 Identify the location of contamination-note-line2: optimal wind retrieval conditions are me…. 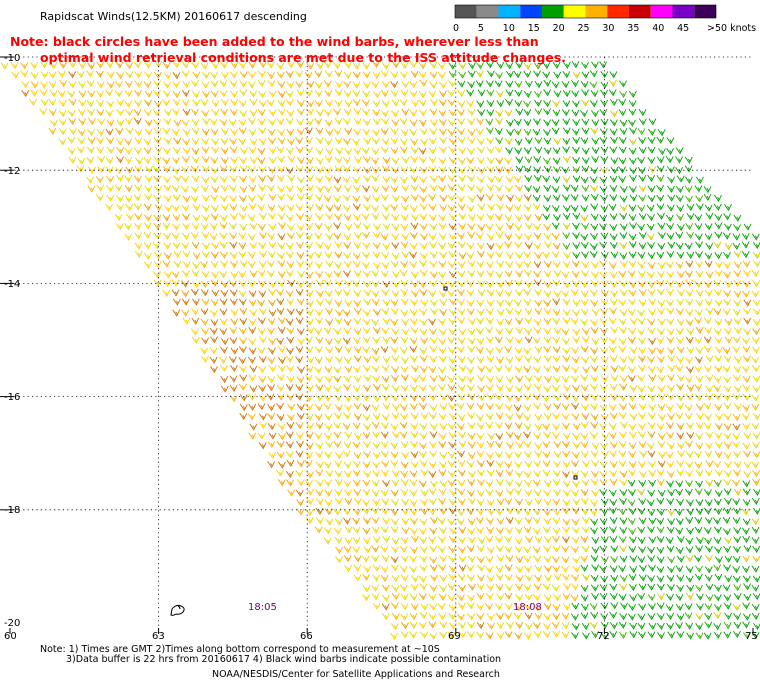
(303, 57).